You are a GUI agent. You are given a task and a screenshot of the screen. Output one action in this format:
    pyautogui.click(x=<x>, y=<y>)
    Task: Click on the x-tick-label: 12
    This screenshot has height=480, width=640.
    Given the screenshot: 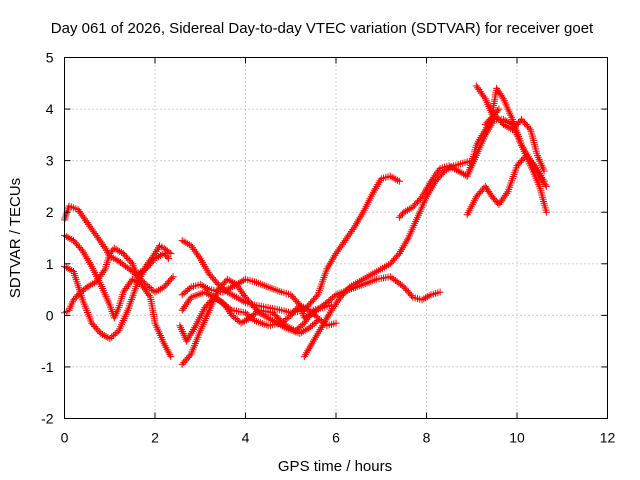 What is the action you would take?
    pyautogui.click(x=608, y=438)
    